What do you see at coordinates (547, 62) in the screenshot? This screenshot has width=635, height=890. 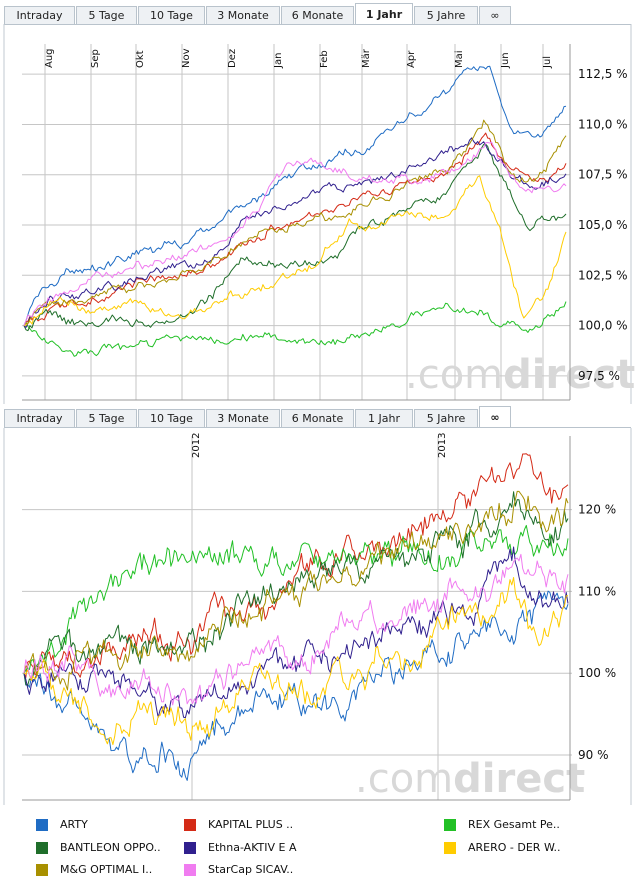 I see `x-tick-label: Jul` at bounding box center [547, 62].